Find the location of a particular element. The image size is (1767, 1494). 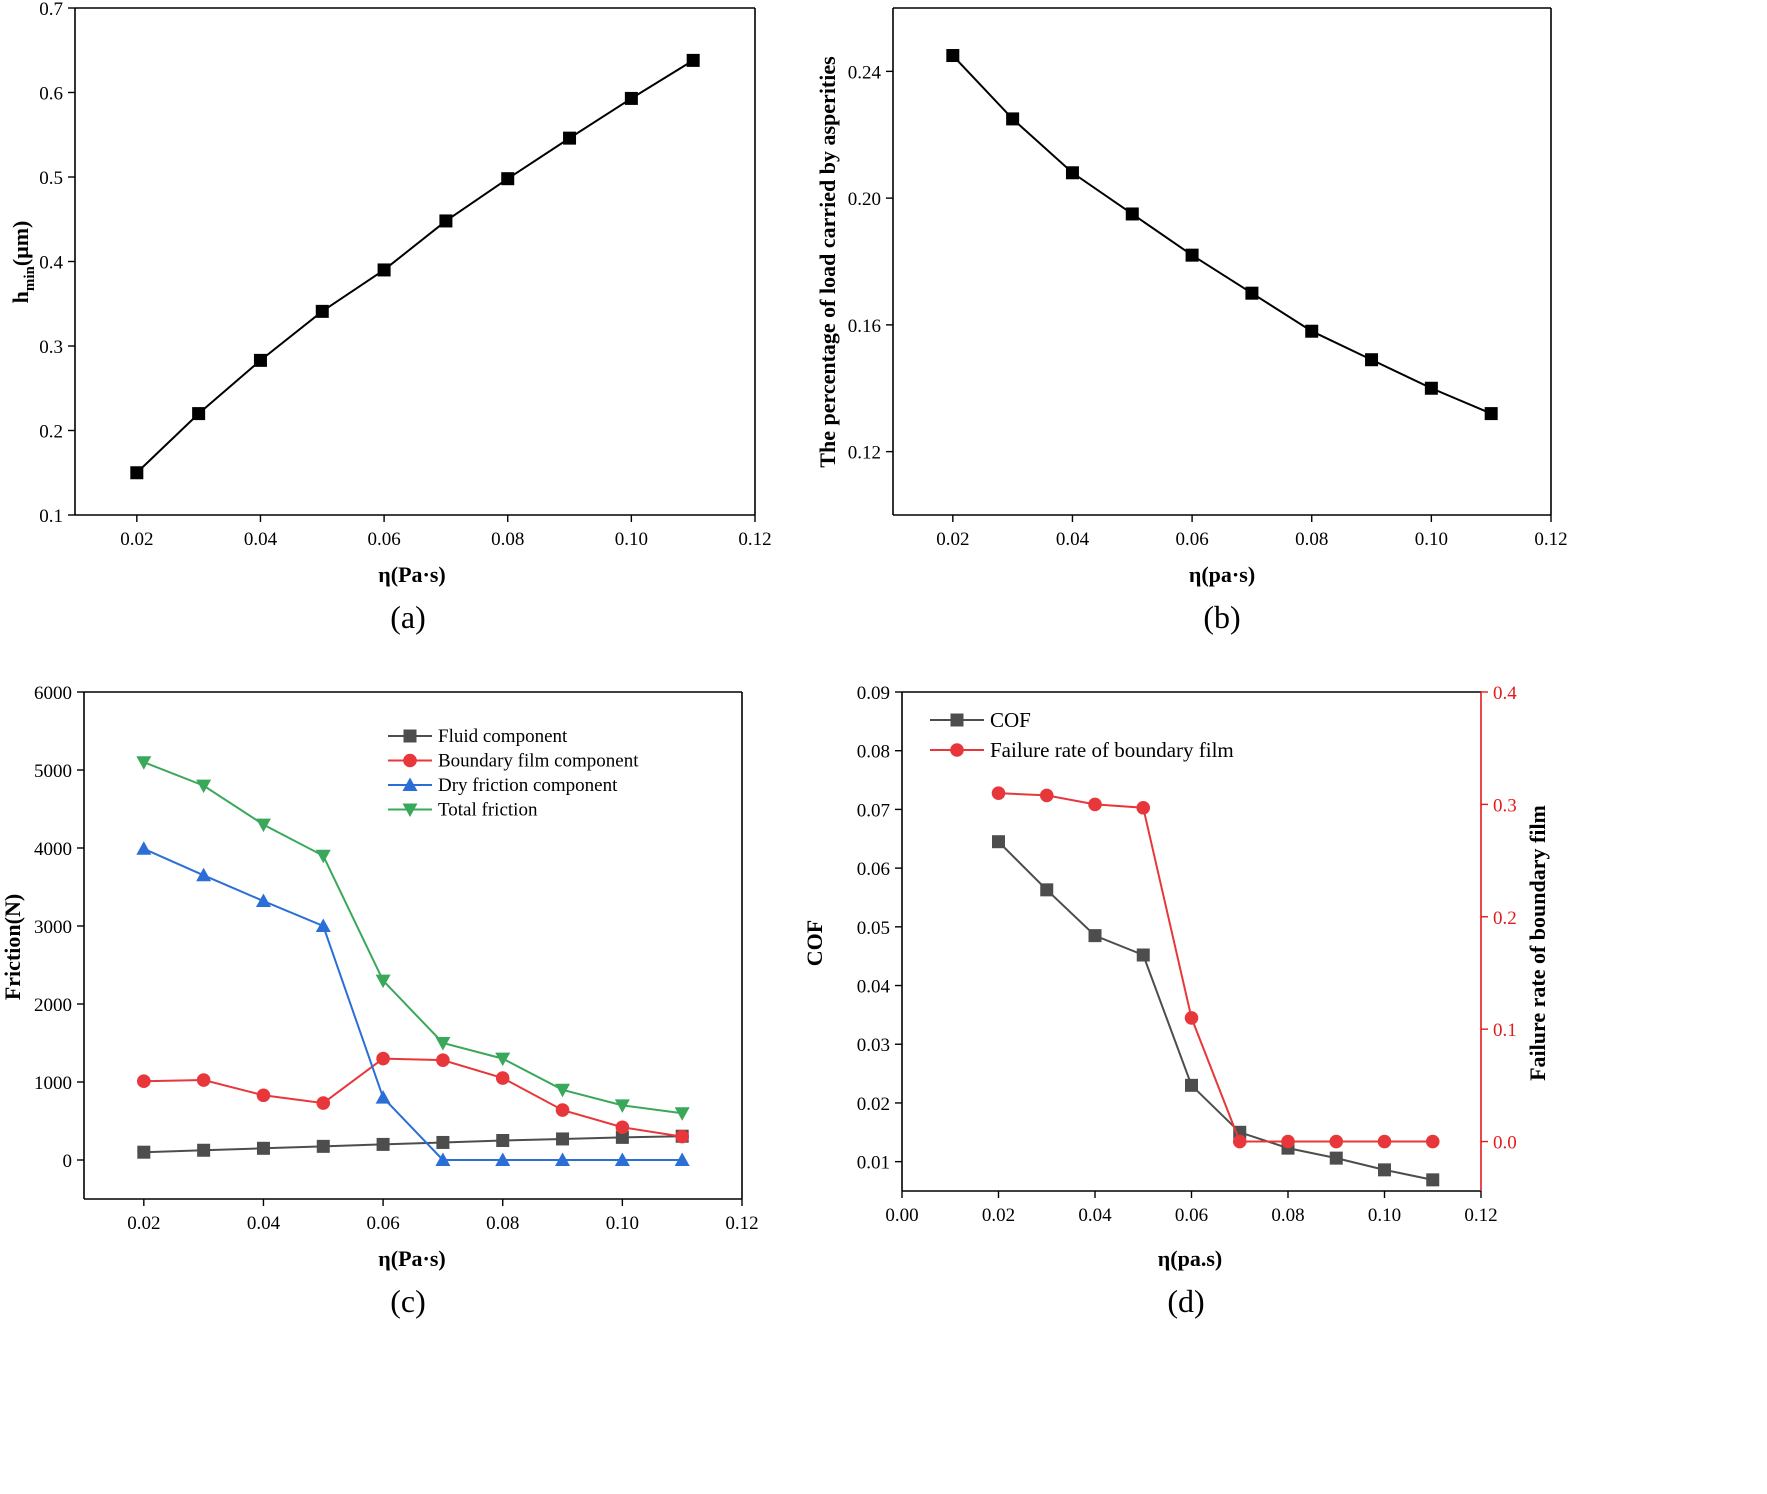

y-tick-label: 0.5 is located at coordinates (51, 178).